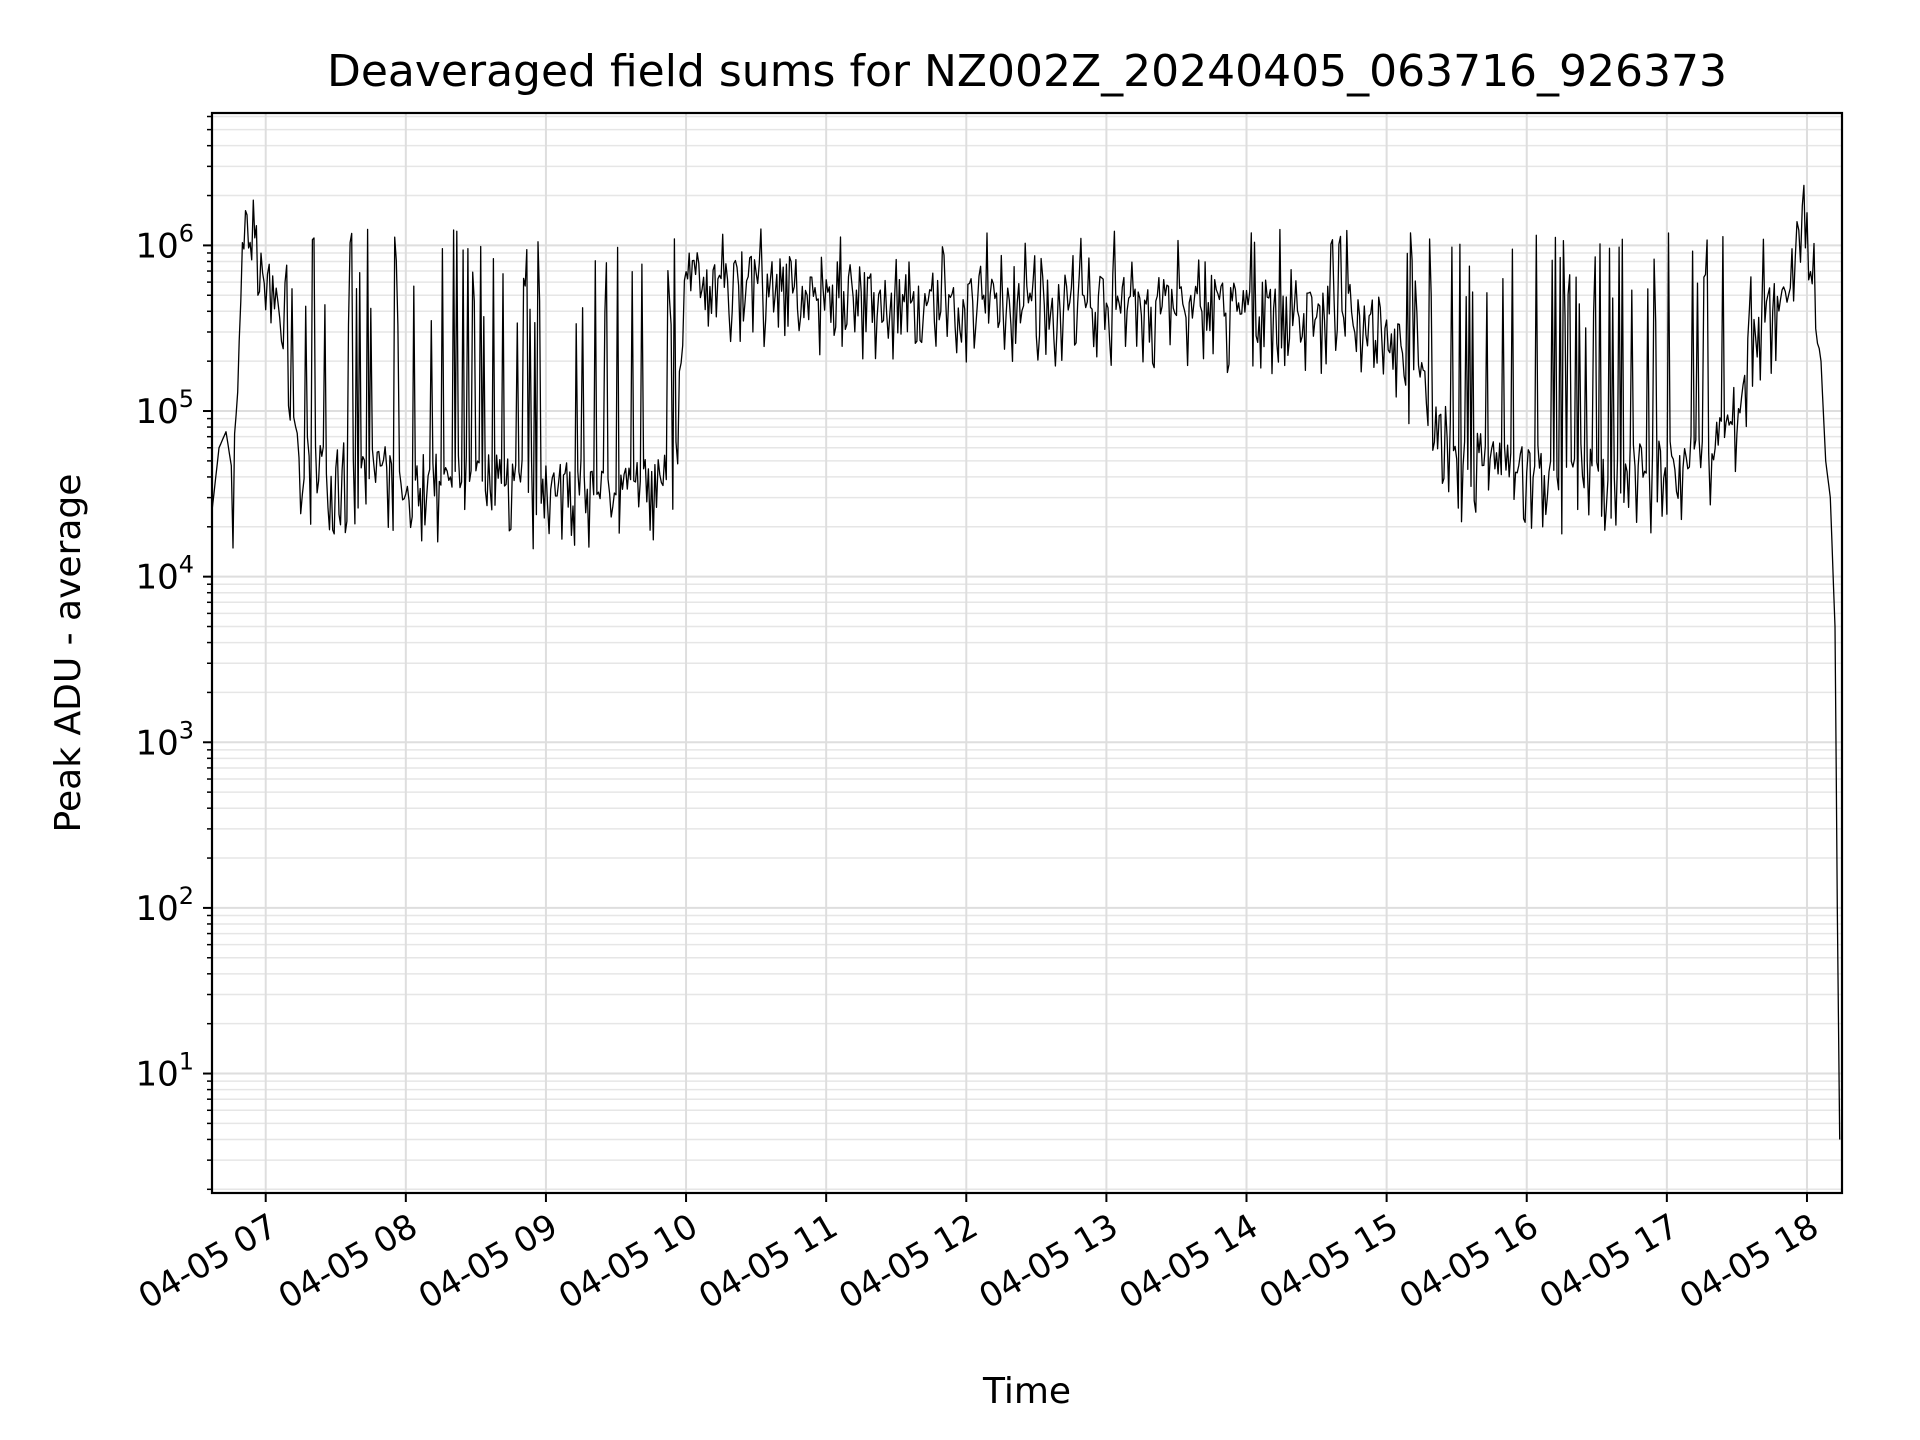  Describe the element at coordinates (164, 242) in the screenshot. I see `y-tick-label: 10⁶` at that location.